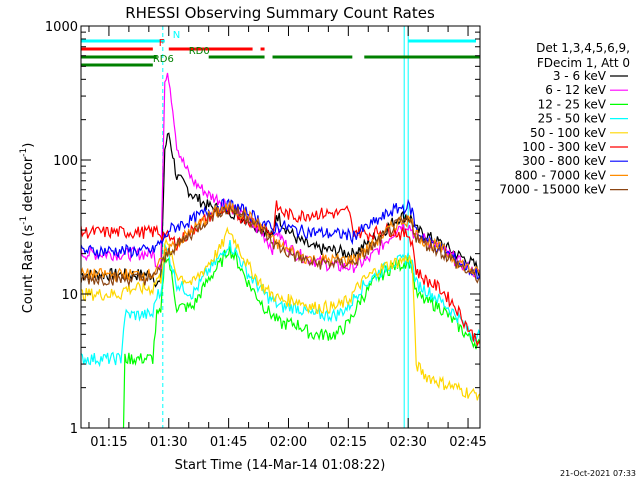  Describe the element at coordinates (552, 190) in the screenshot. I see `legend-label-8: 7000 - 15000 keV` at that location.